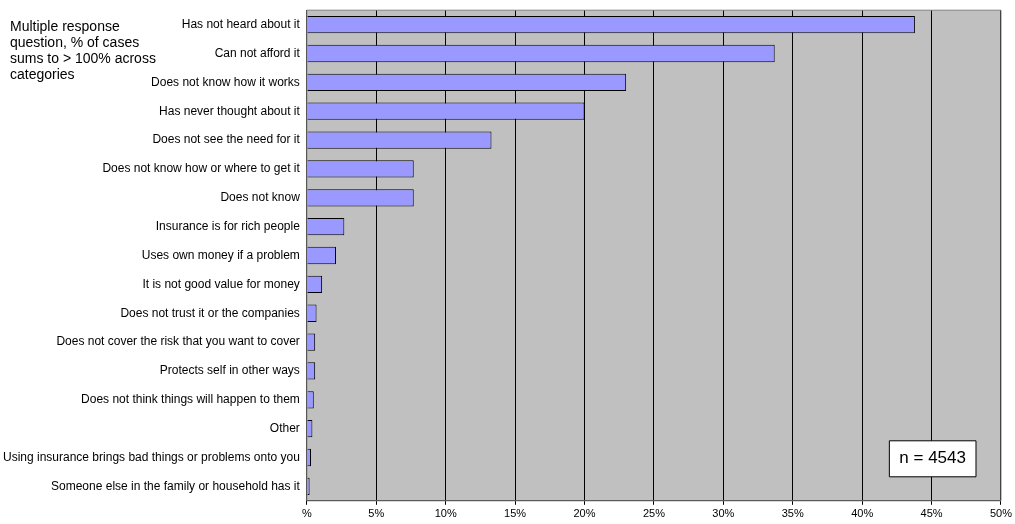 The height and width of the screenshot is (524, 1015). I want to click on y-tick-label: Protects self in other ways, so click(229, 370).